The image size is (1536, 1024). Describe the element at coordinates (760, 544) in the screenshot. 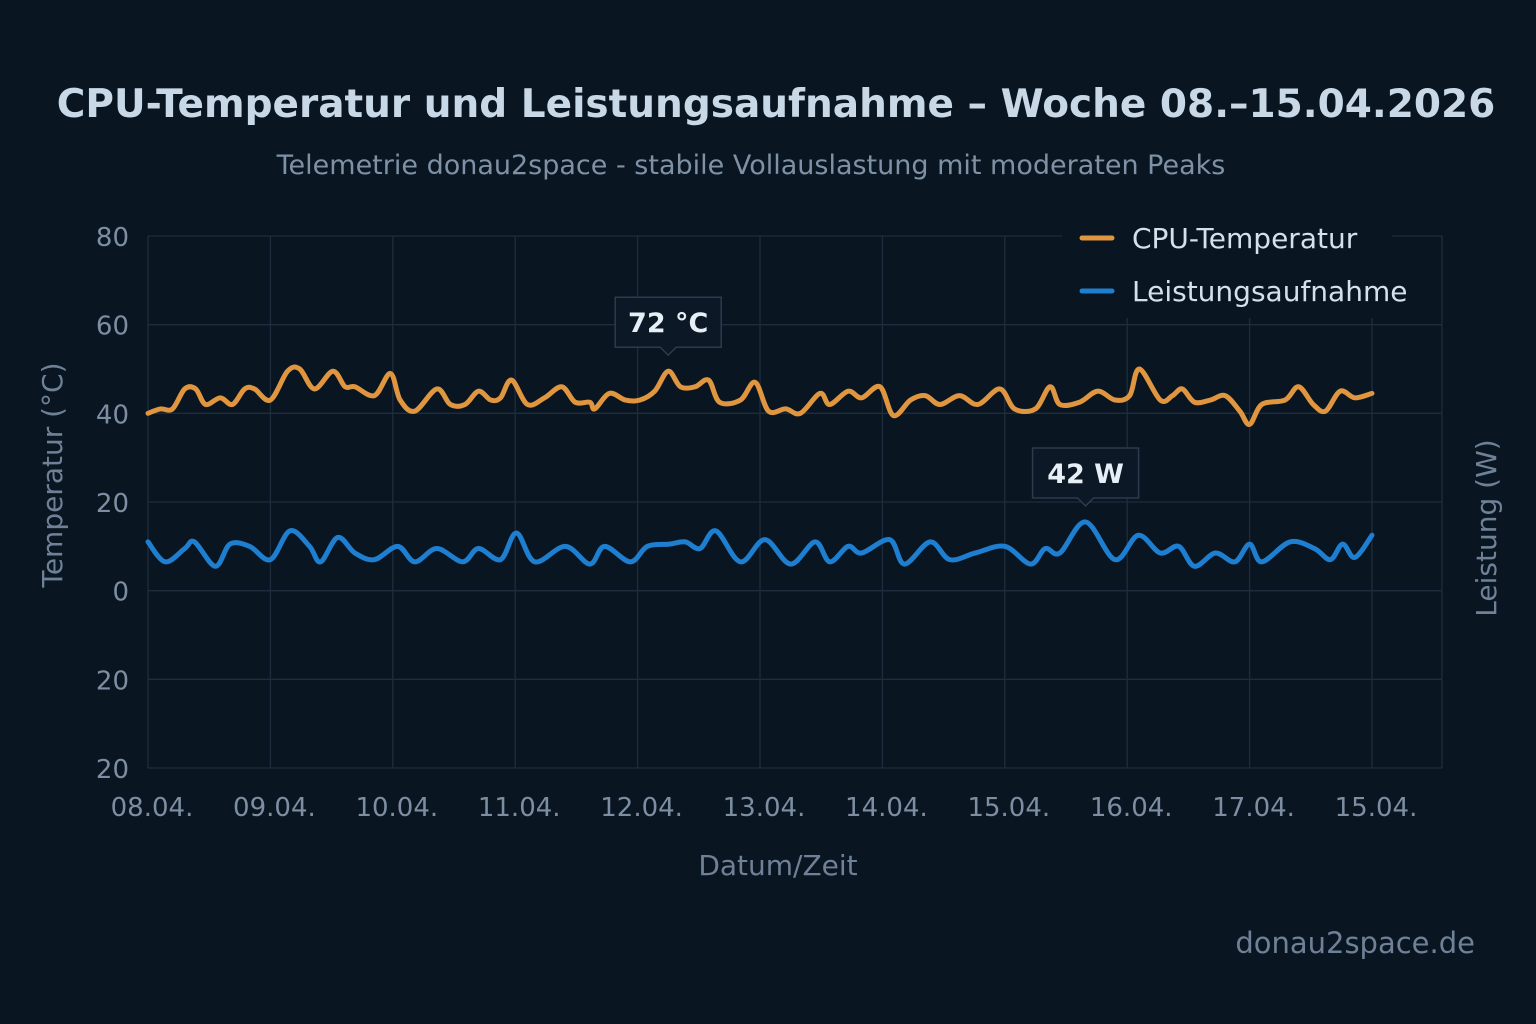

I see `series-line-leistungsaufnahme` at that location.